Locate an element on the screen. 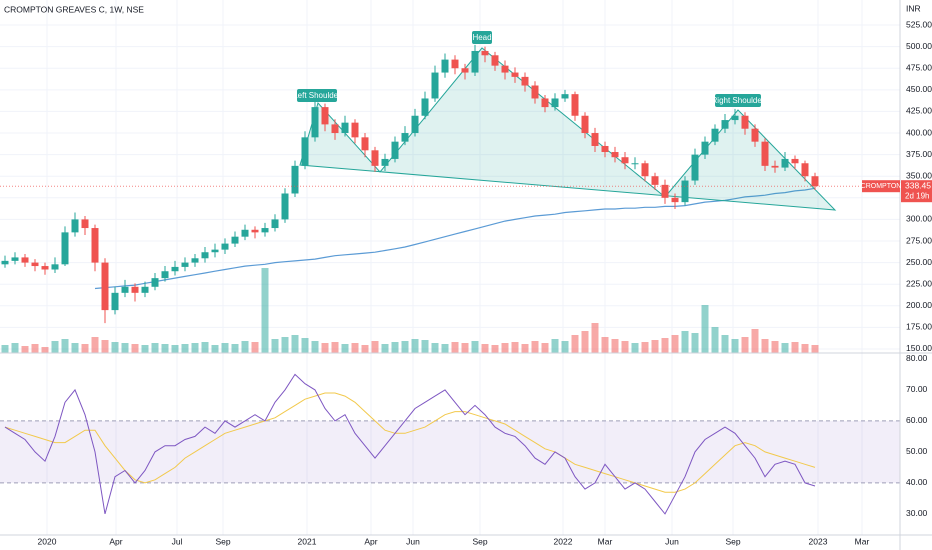  x-tick-label: Apr is located at coordinates (370, 541).